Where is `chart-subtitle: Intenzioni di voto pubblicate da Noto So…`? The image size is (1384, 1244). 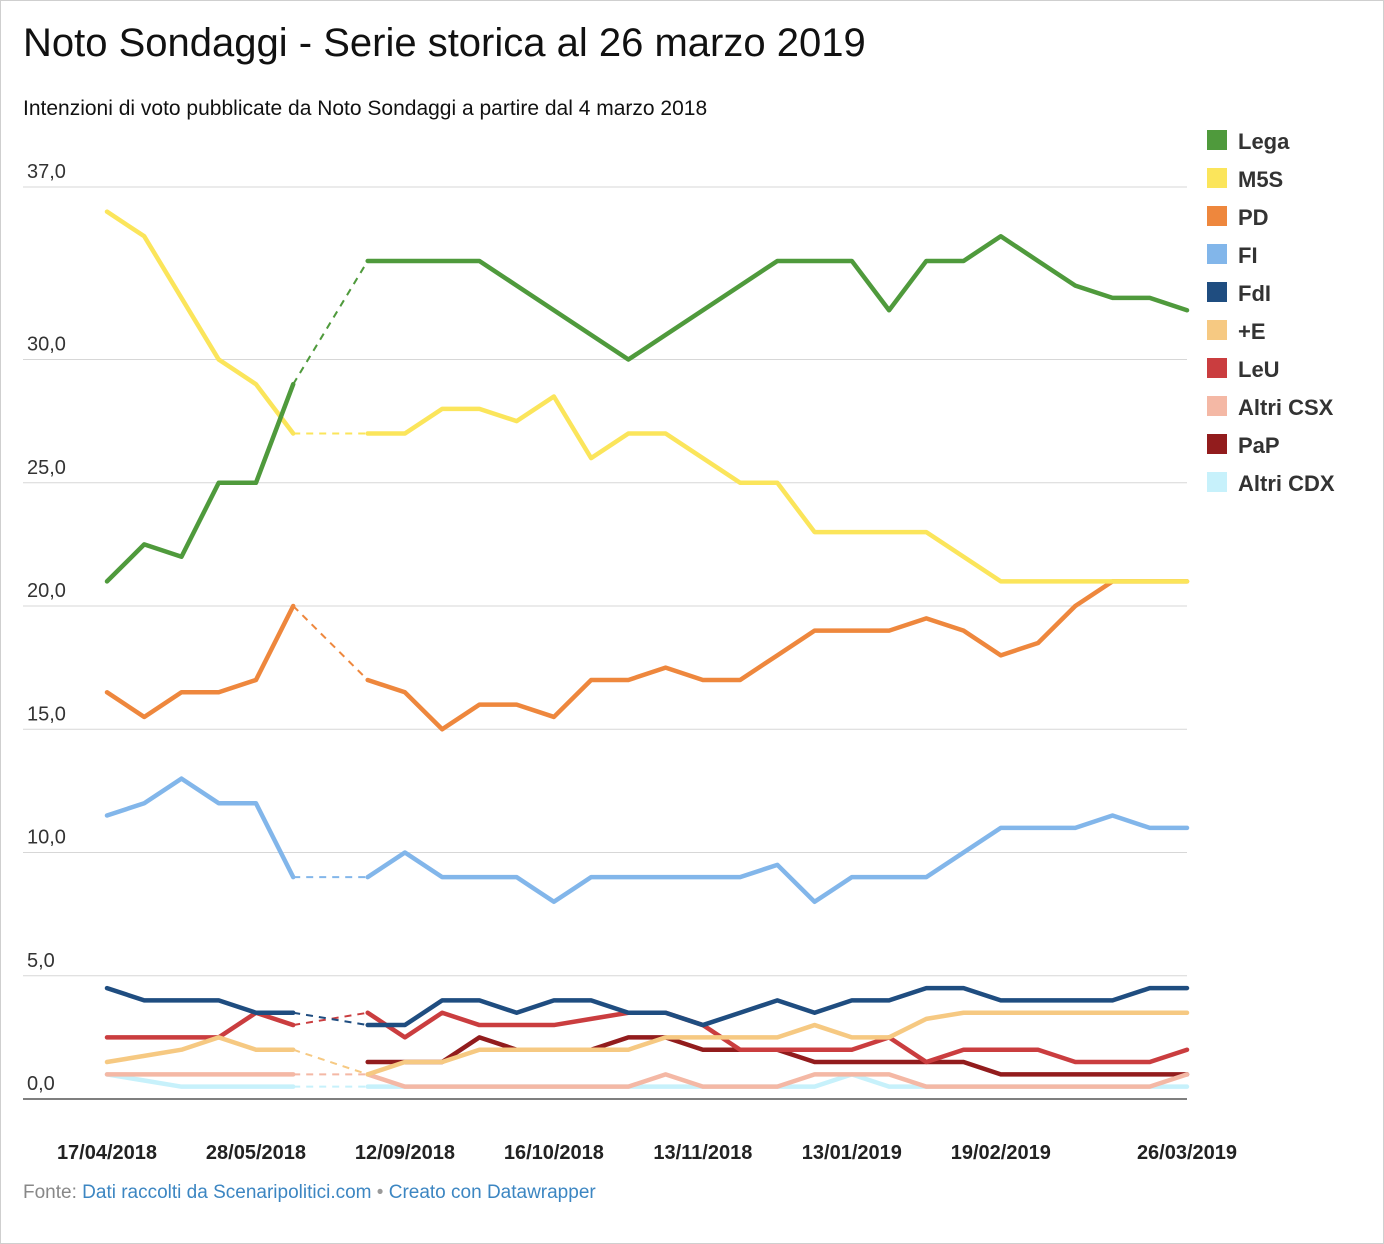 chart-subtitle: Intenzioni di voto pubblicate da Noto So… is located at coordinates (365, 108).